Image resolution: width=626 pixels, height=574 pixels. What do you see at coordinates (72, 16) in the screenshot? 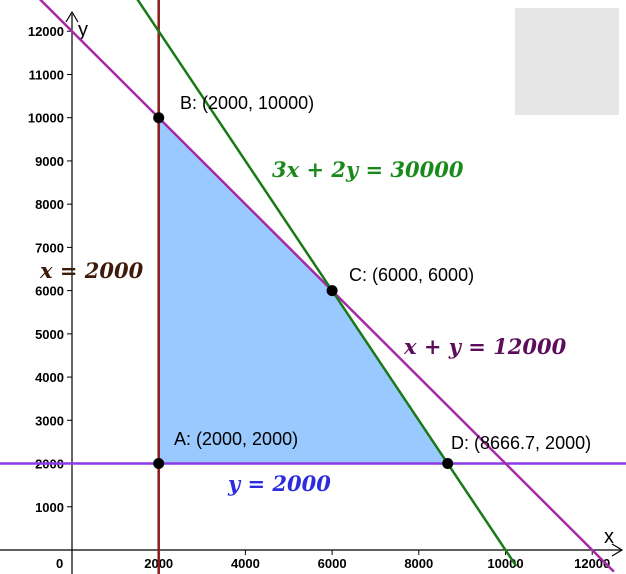
I see `y-axis-arrow-icon` at bounding box center [72, 16].